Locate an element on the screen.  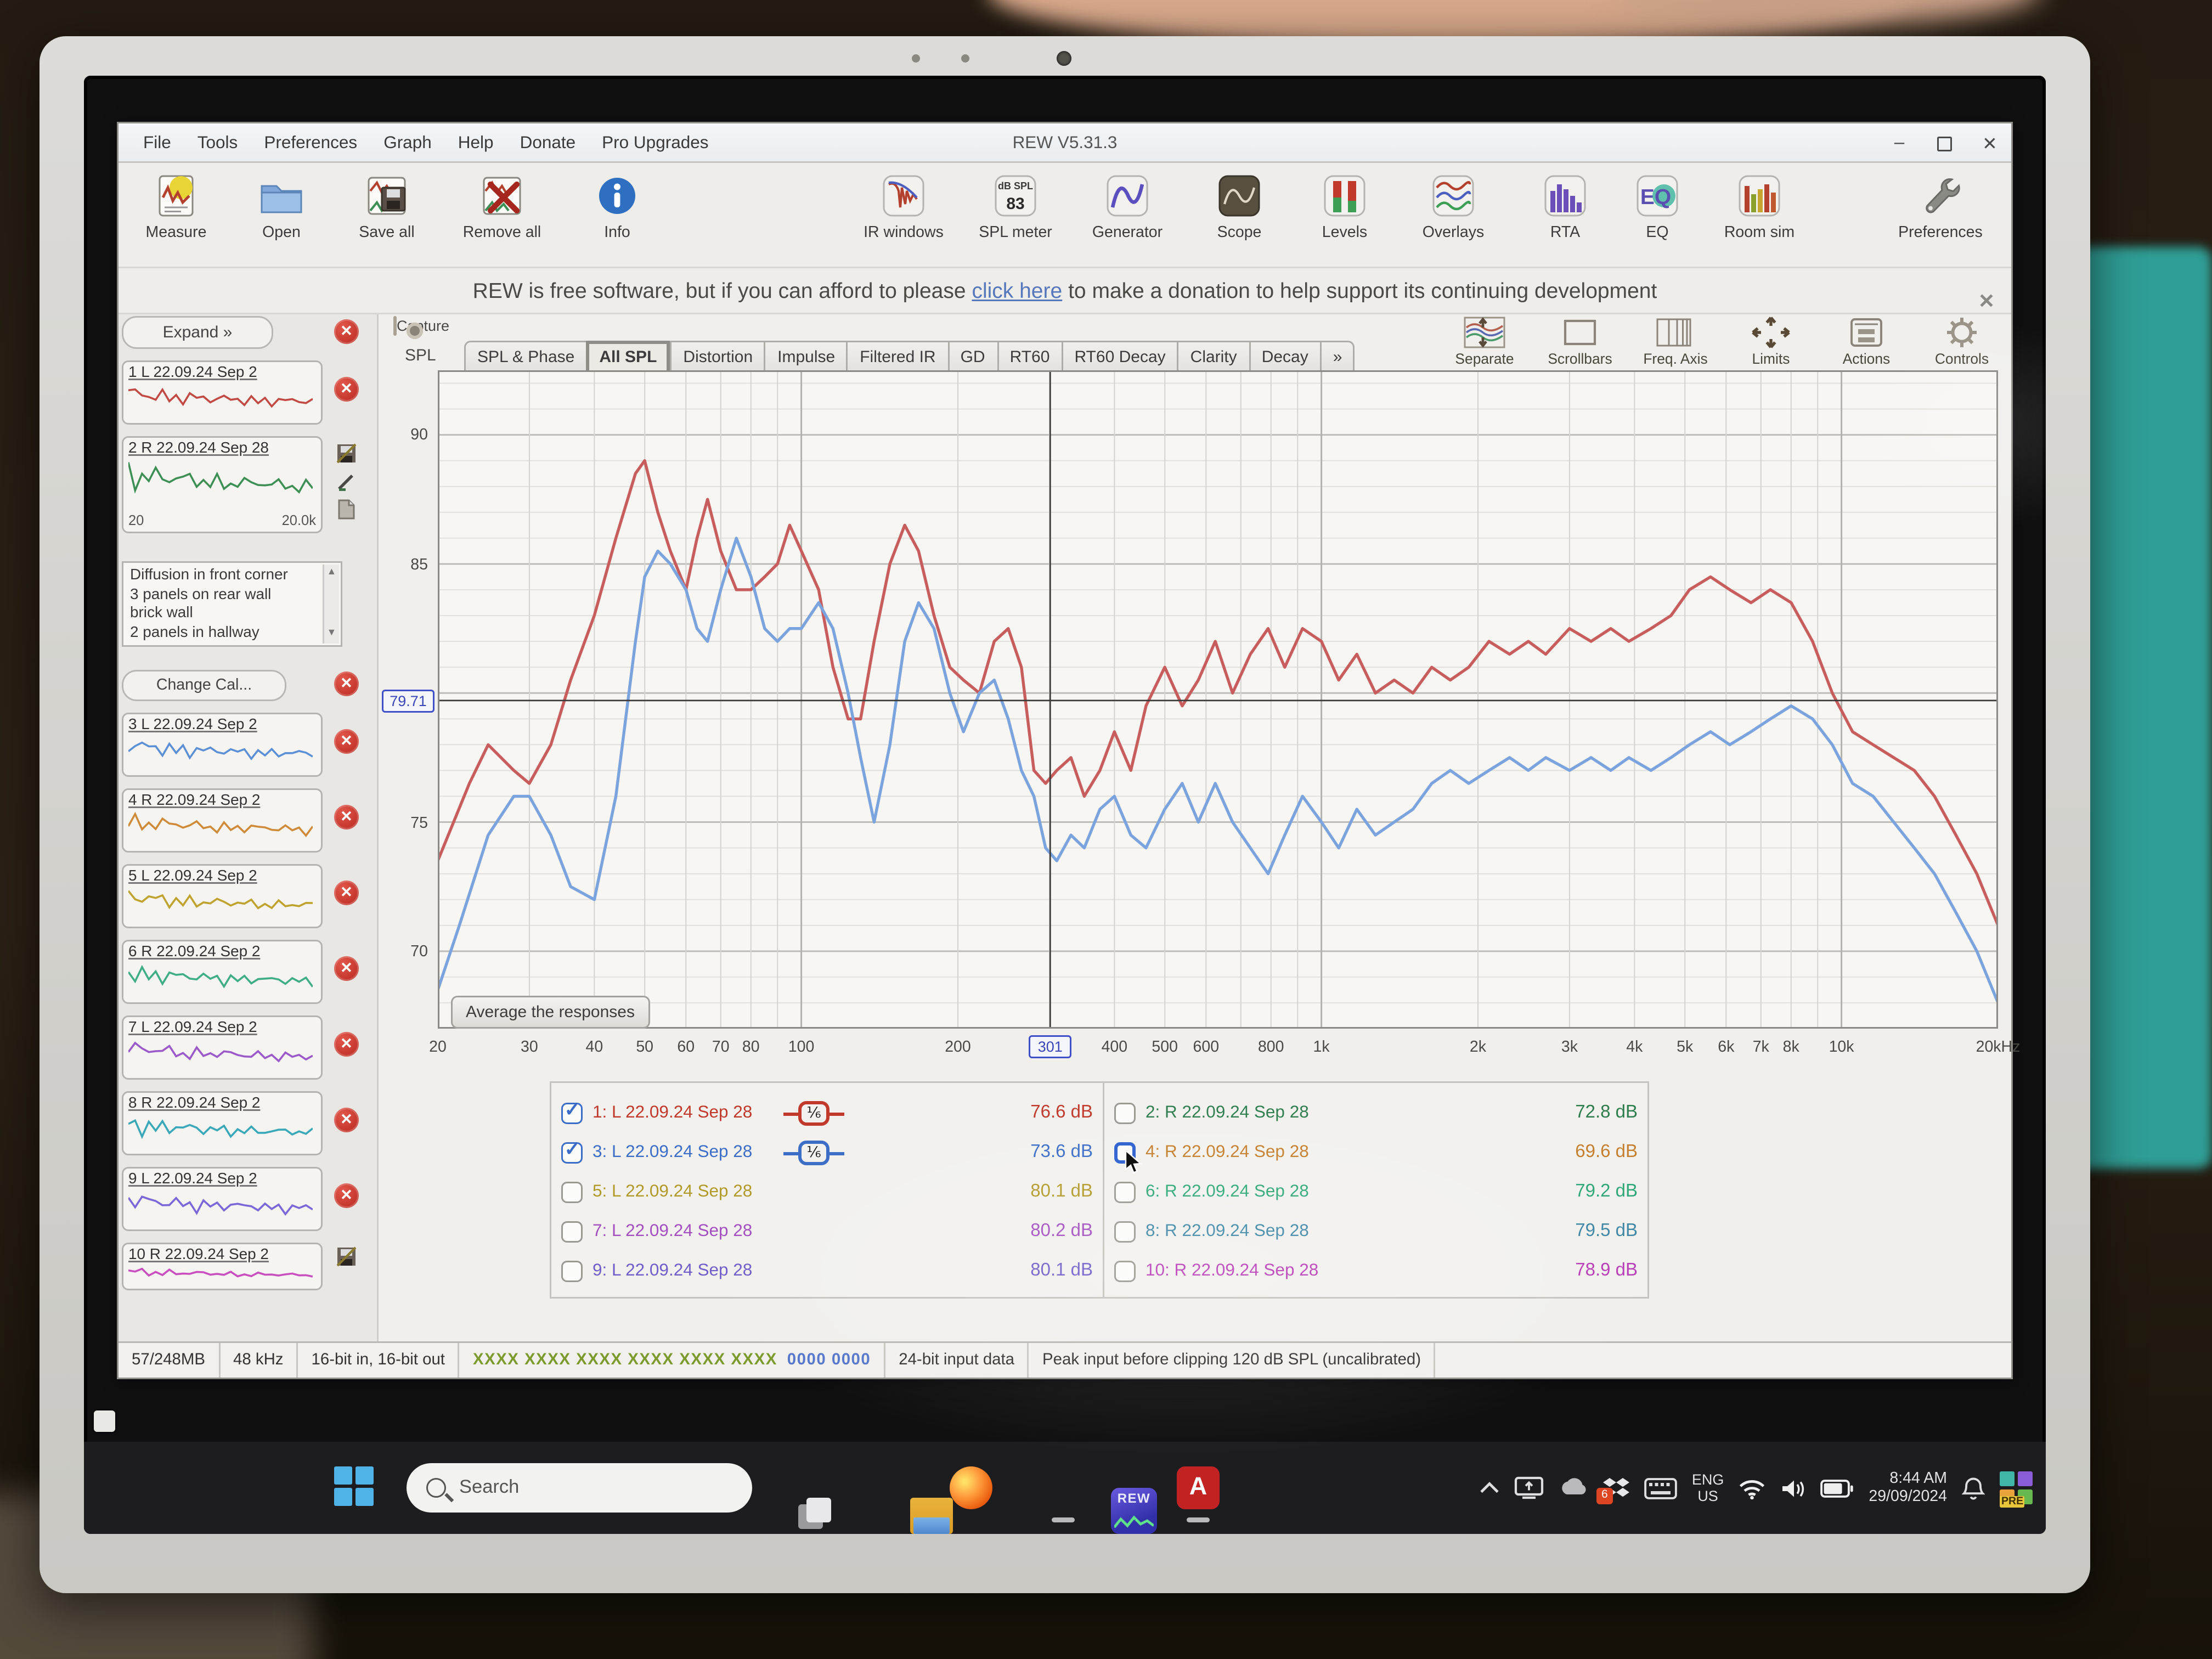
notes-icon is located at coordinates (346, 509).